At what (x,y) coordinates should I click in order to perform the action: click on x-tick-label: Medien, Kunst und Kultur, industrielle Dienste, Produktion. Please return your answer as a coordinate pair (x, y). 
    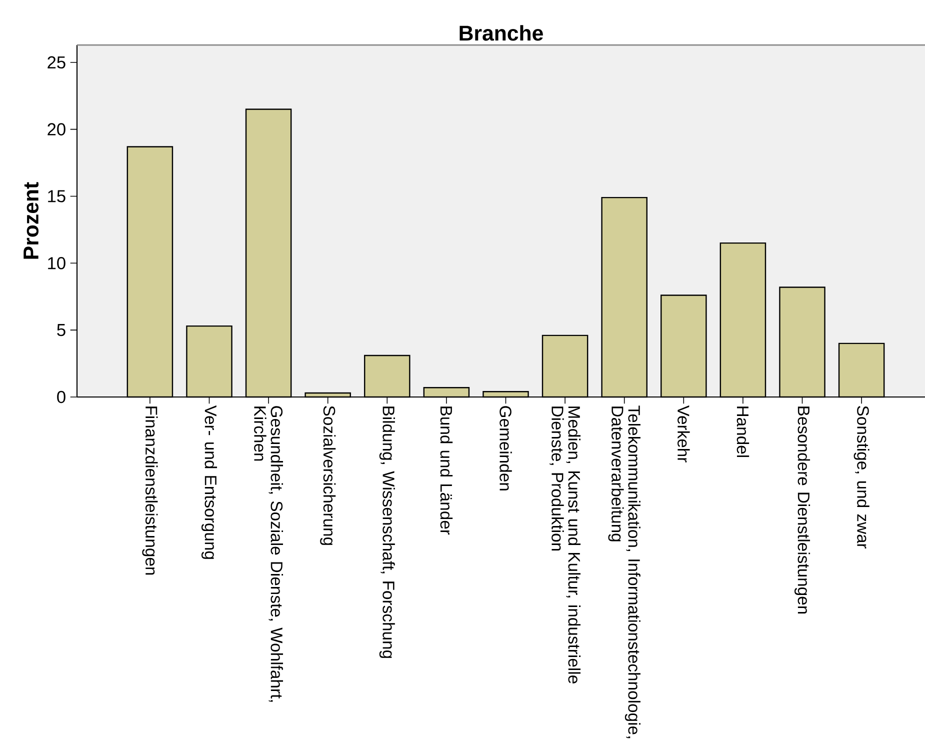
    Looking at the image, I should click on (565, 545).